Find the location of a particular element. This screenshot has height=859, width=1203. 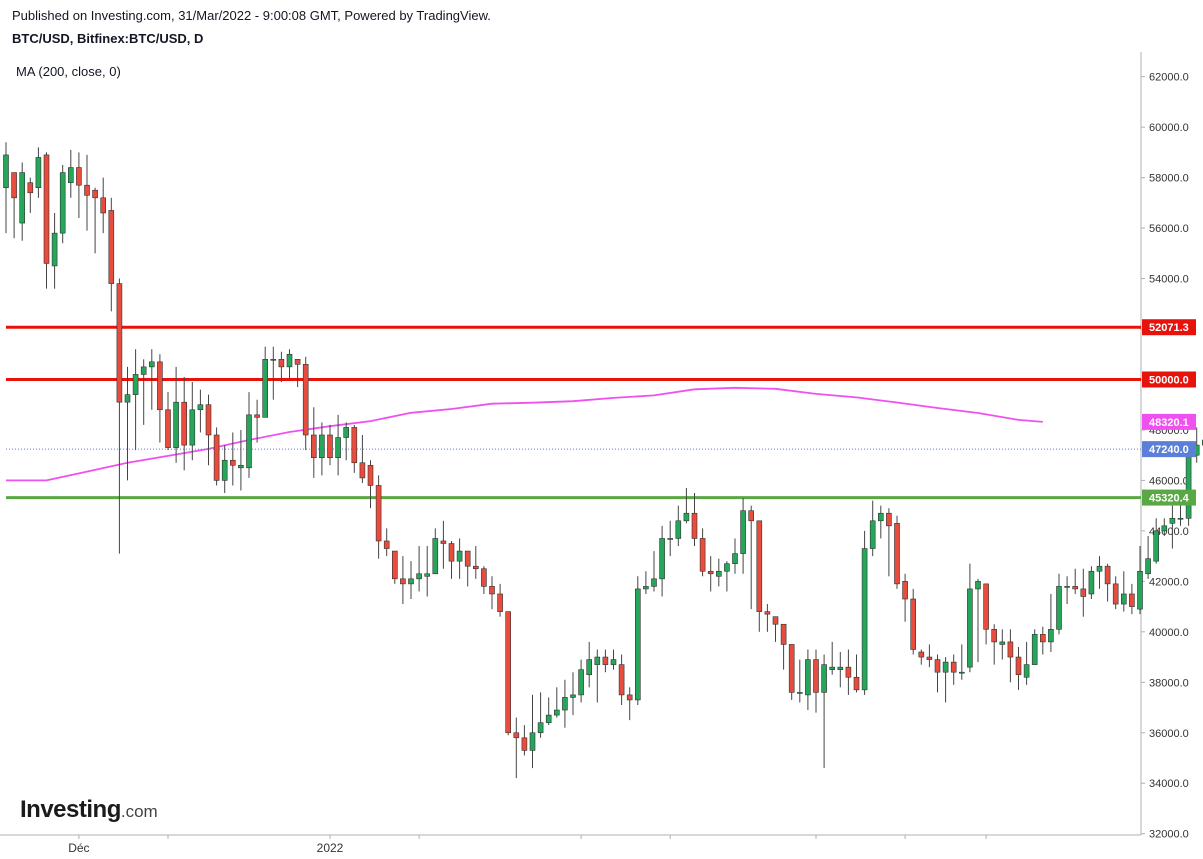

price-tag: 48320.1 is located at coordinates (1169, 421).